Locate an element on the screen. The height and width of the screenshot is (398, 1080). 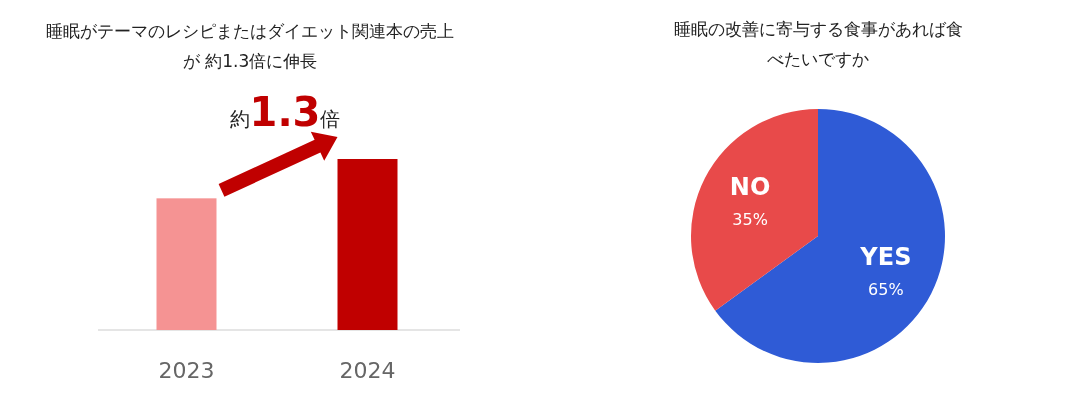
slice-label: YES is located at coordinates (885, 256).